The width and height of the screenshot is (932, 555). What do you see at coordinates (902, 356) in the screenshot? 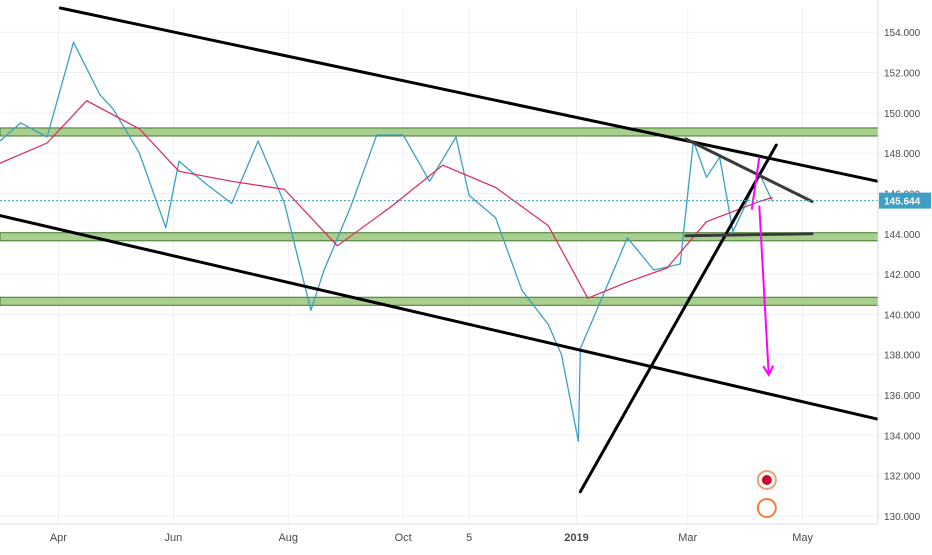
I see `y-tick-label: 138.000` at bounding box center [902, 356].